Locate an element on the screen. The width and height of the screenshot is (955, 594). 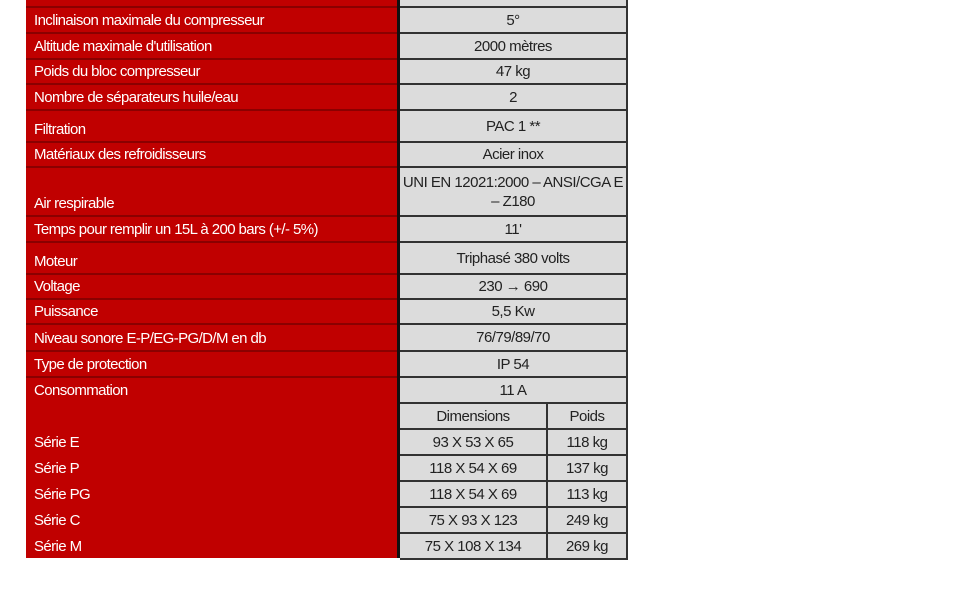
row-label: Inclinaison maximale du compresseur is located at coordinates (211, 19).